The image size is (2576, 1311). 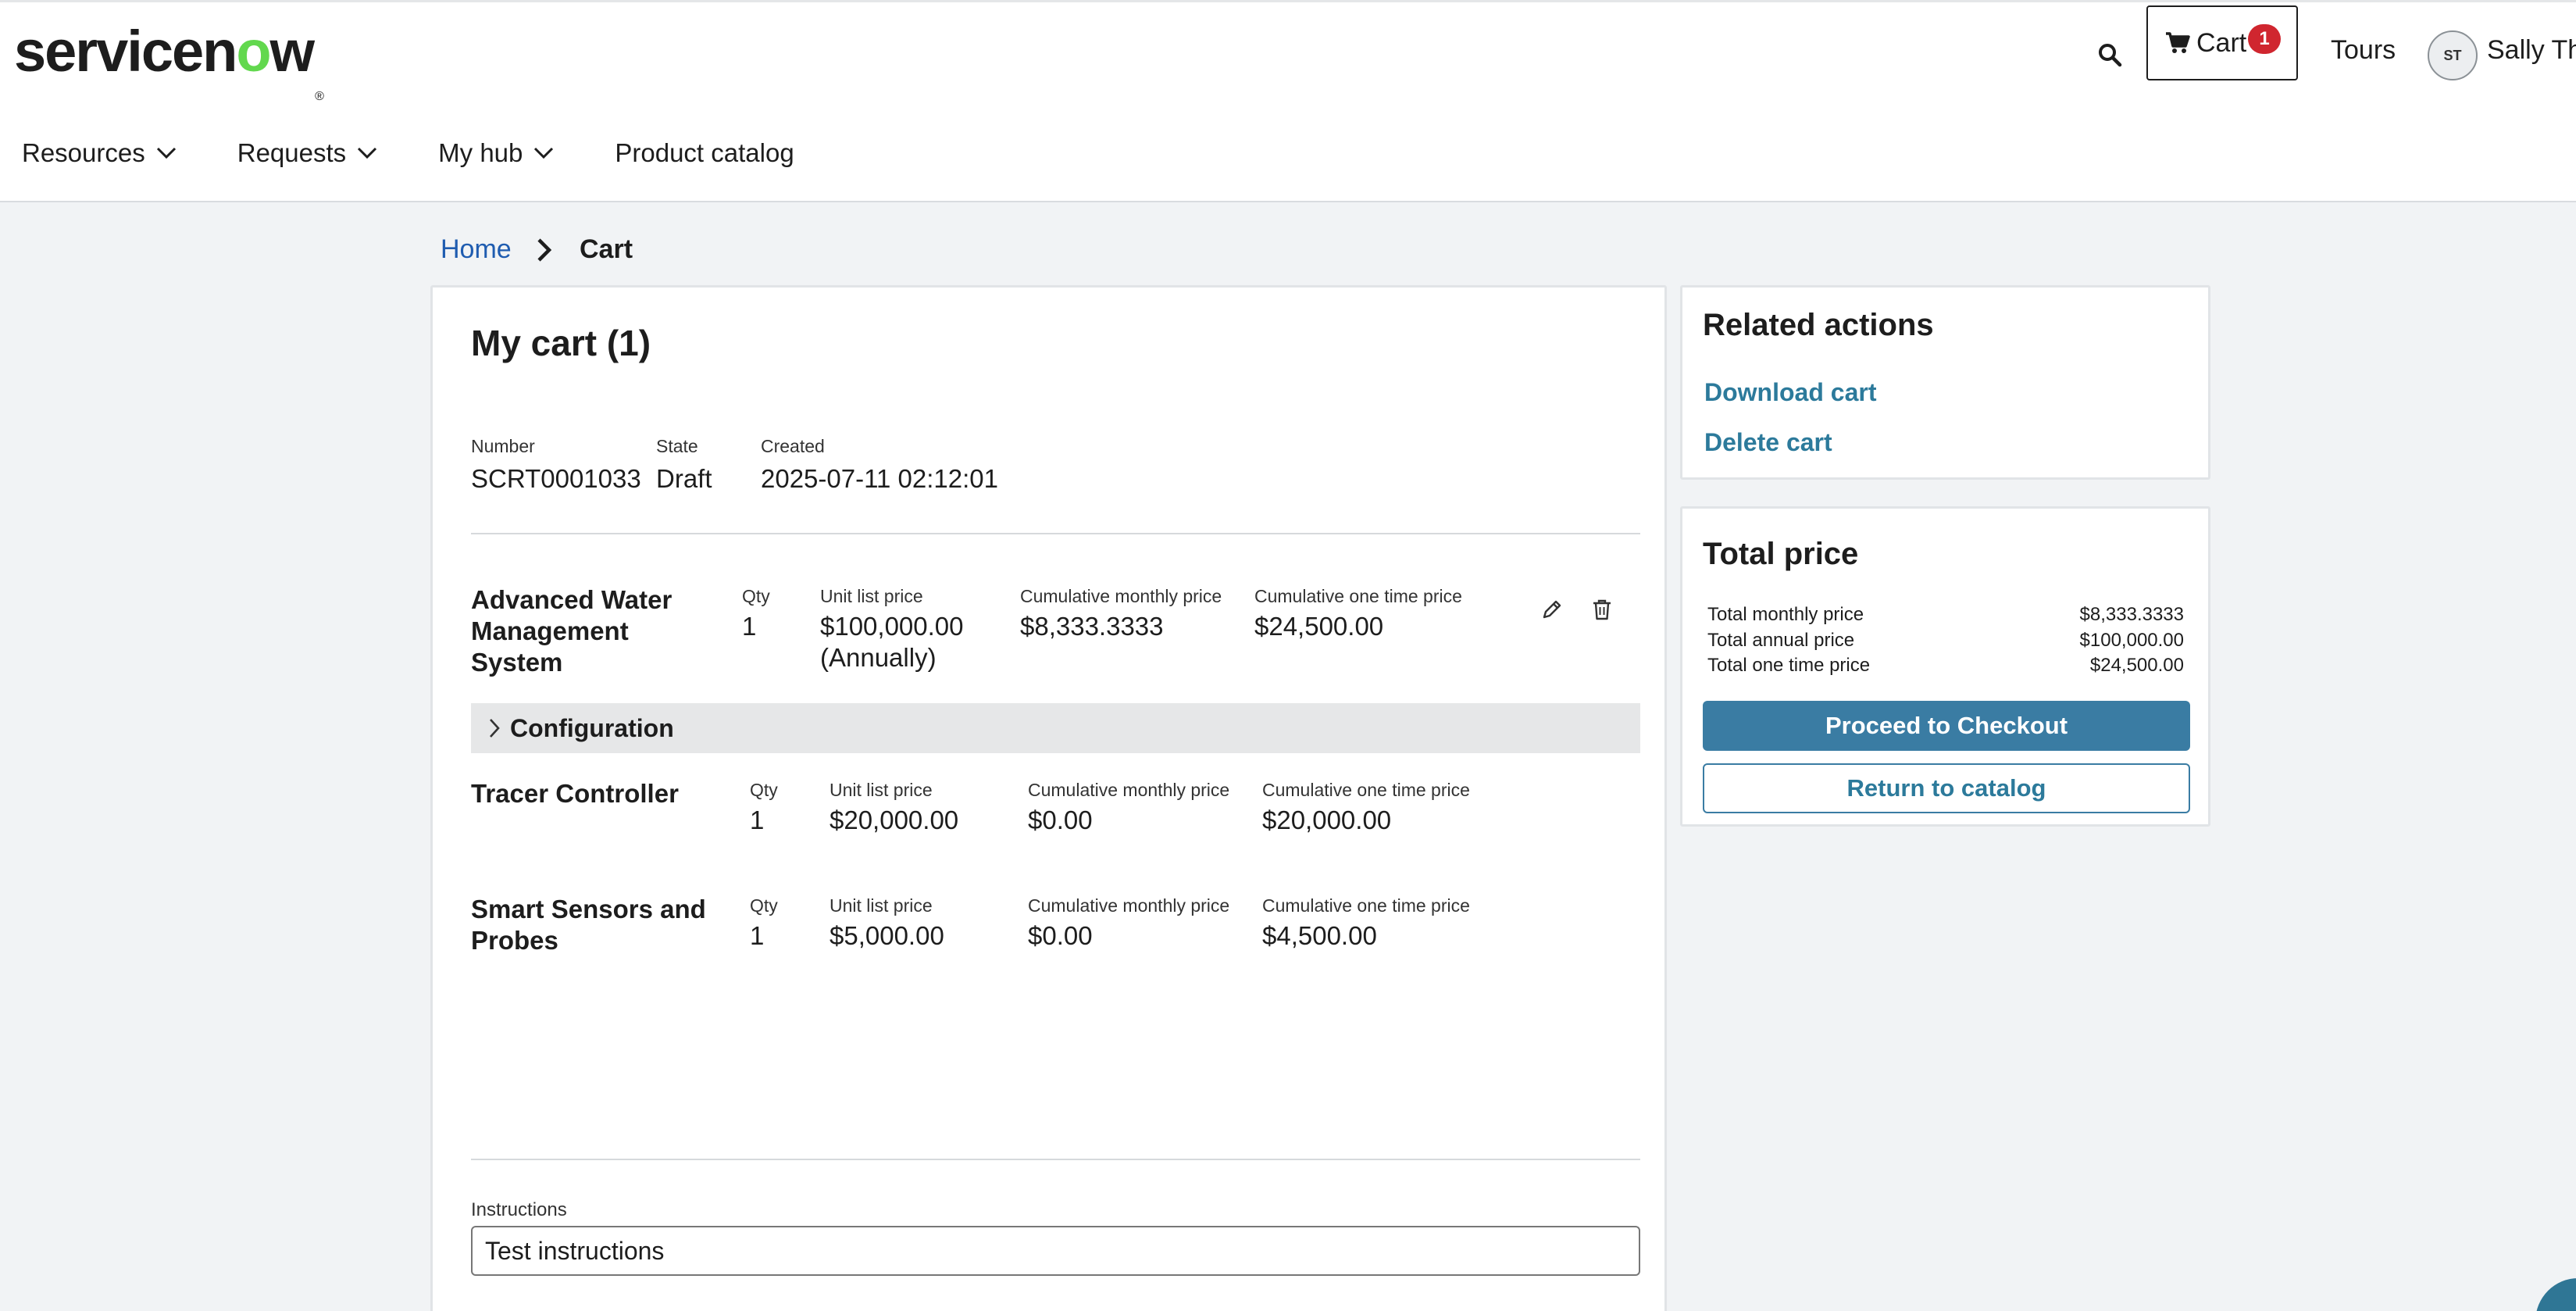 I want to click on trash-icon, so click(x=1602, y=609).